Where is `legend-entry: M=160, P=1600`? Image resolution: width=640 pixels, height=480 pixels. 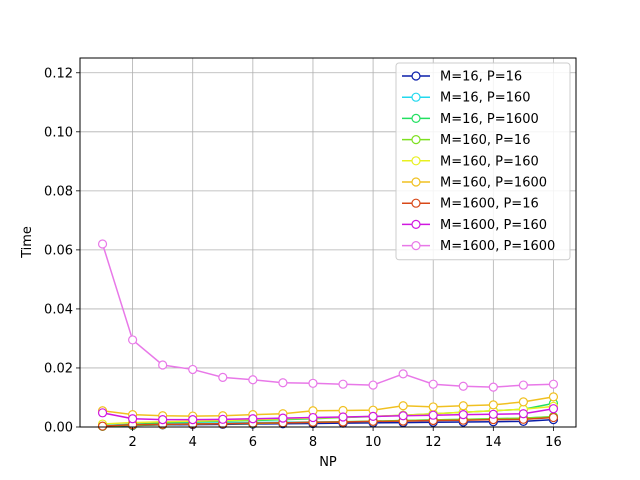
legend-entry: M=160, P=1600 is located at coordinates (474, 183).